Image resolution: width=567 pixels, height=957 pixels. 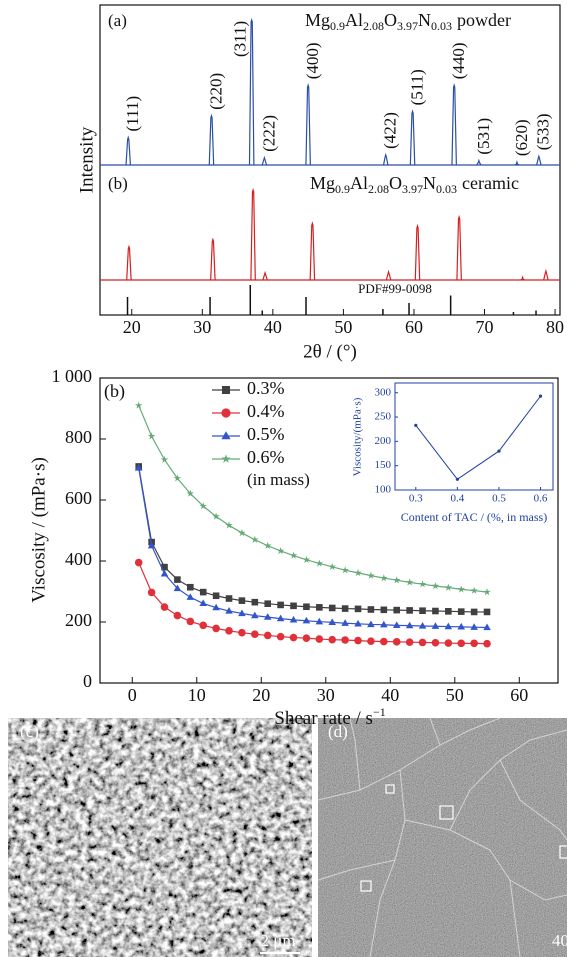 What do you see at coordinates (266, 434) in the screenshot?
I see `legend-label: 0.5%` at bounding box center [266, 434].